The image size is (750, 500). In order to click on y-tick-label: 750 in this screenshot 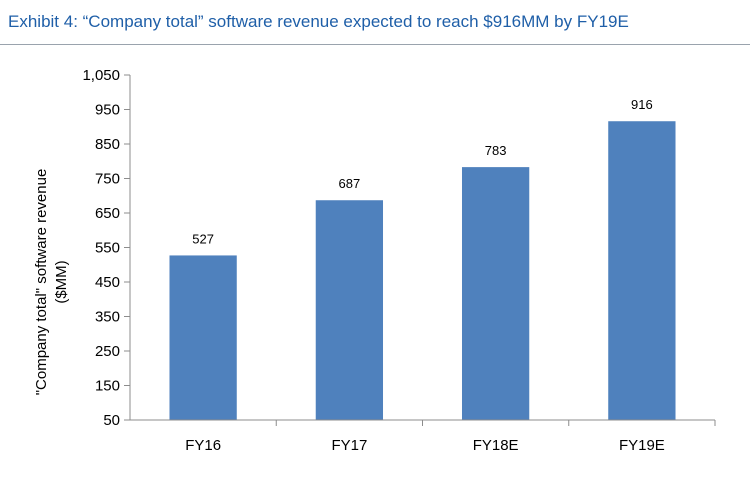, I will do `click(107, 179)`.